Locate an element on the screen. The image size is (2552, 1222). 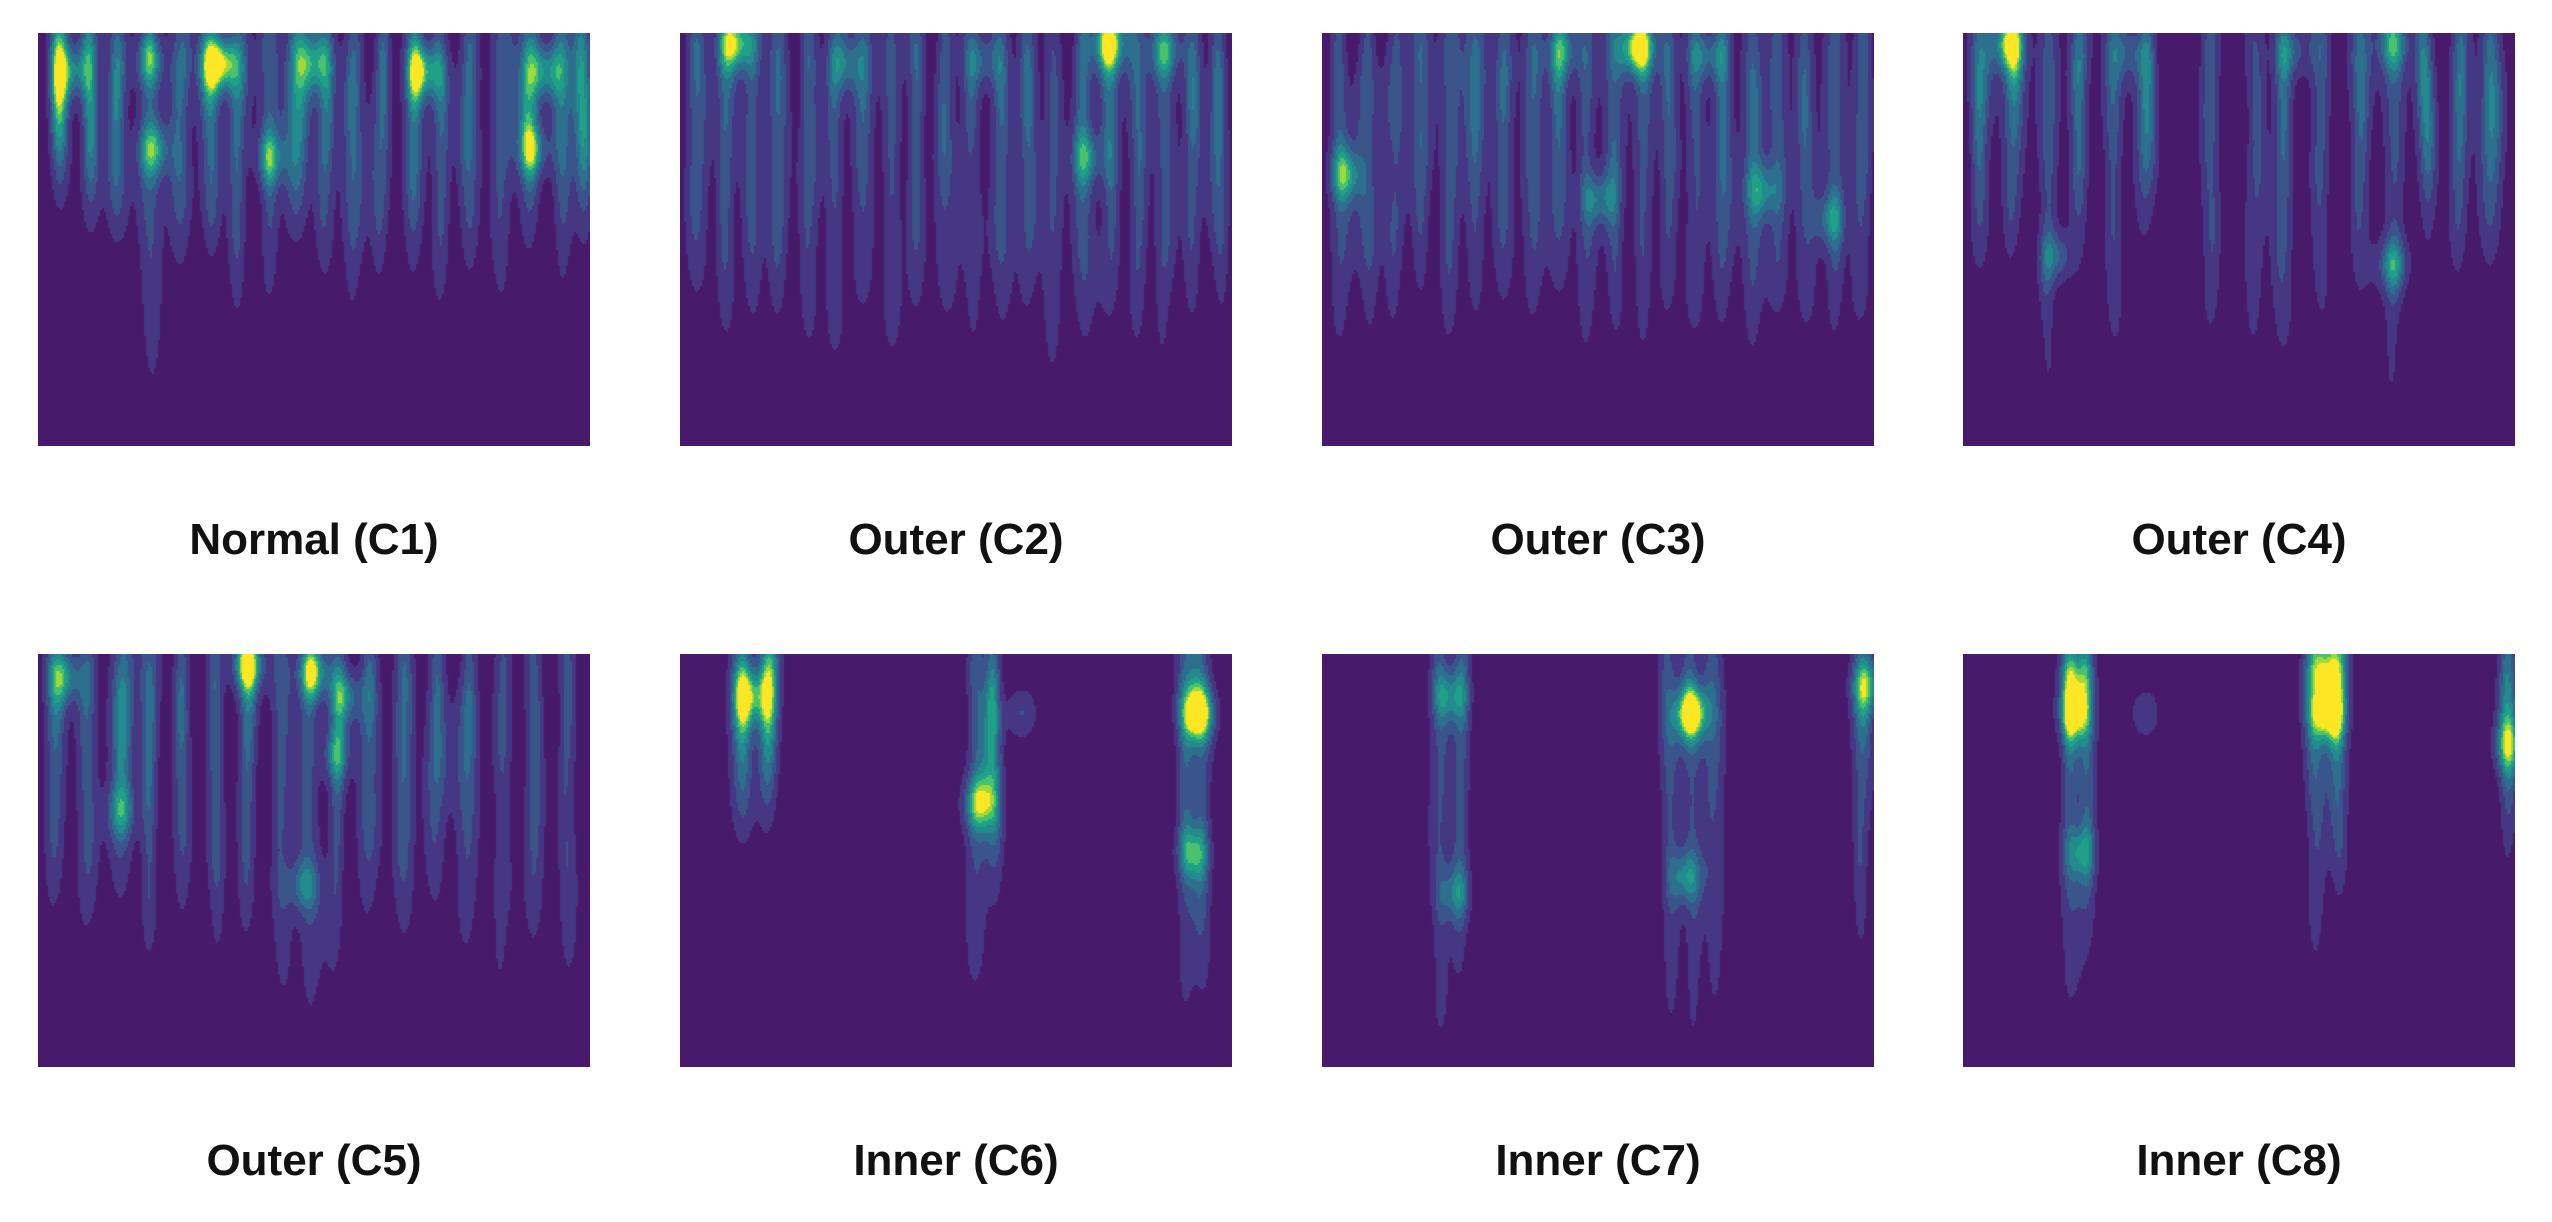
scalogram-c1 is located at coordinates (314, 239).